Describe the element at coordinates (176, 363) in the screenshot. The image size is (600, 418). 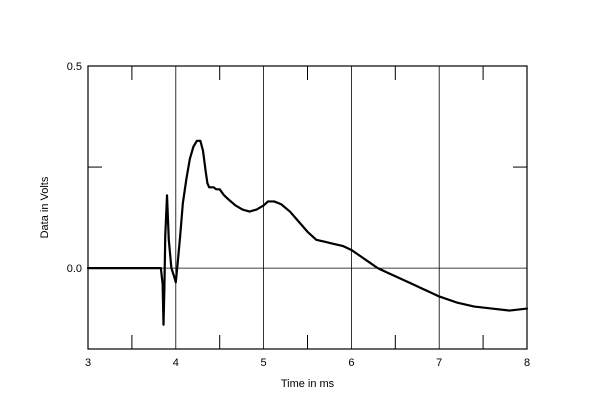
I see `x-tick-label: 4` at that location.